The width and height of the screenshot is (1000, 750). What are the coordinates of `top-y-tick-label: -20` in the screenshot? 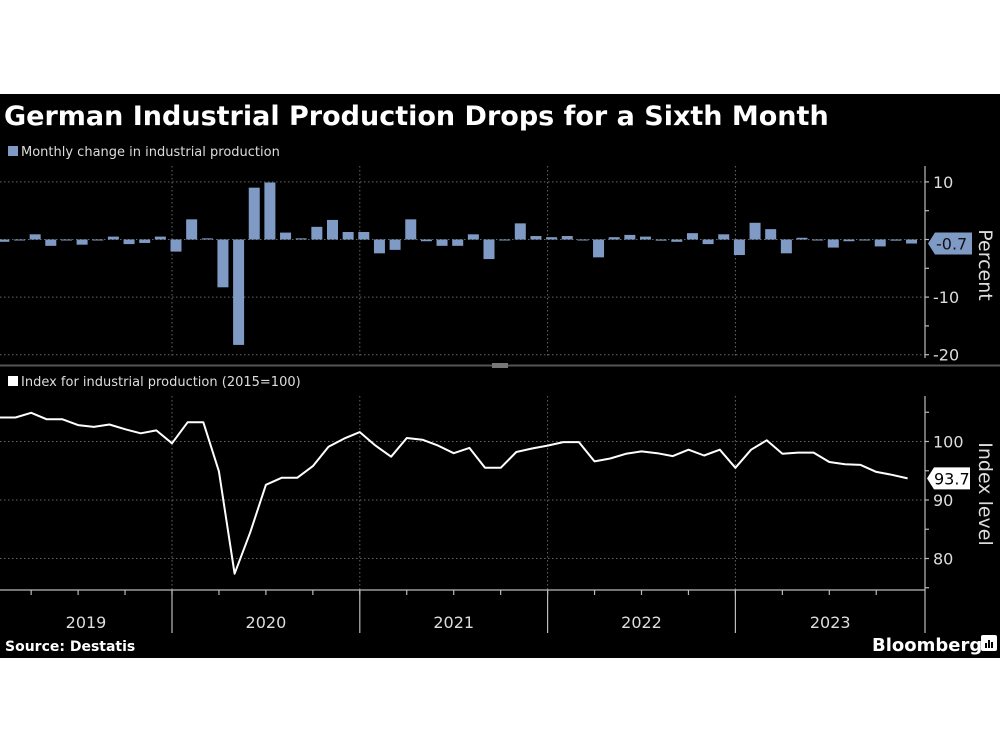 It's located at (946, 355).